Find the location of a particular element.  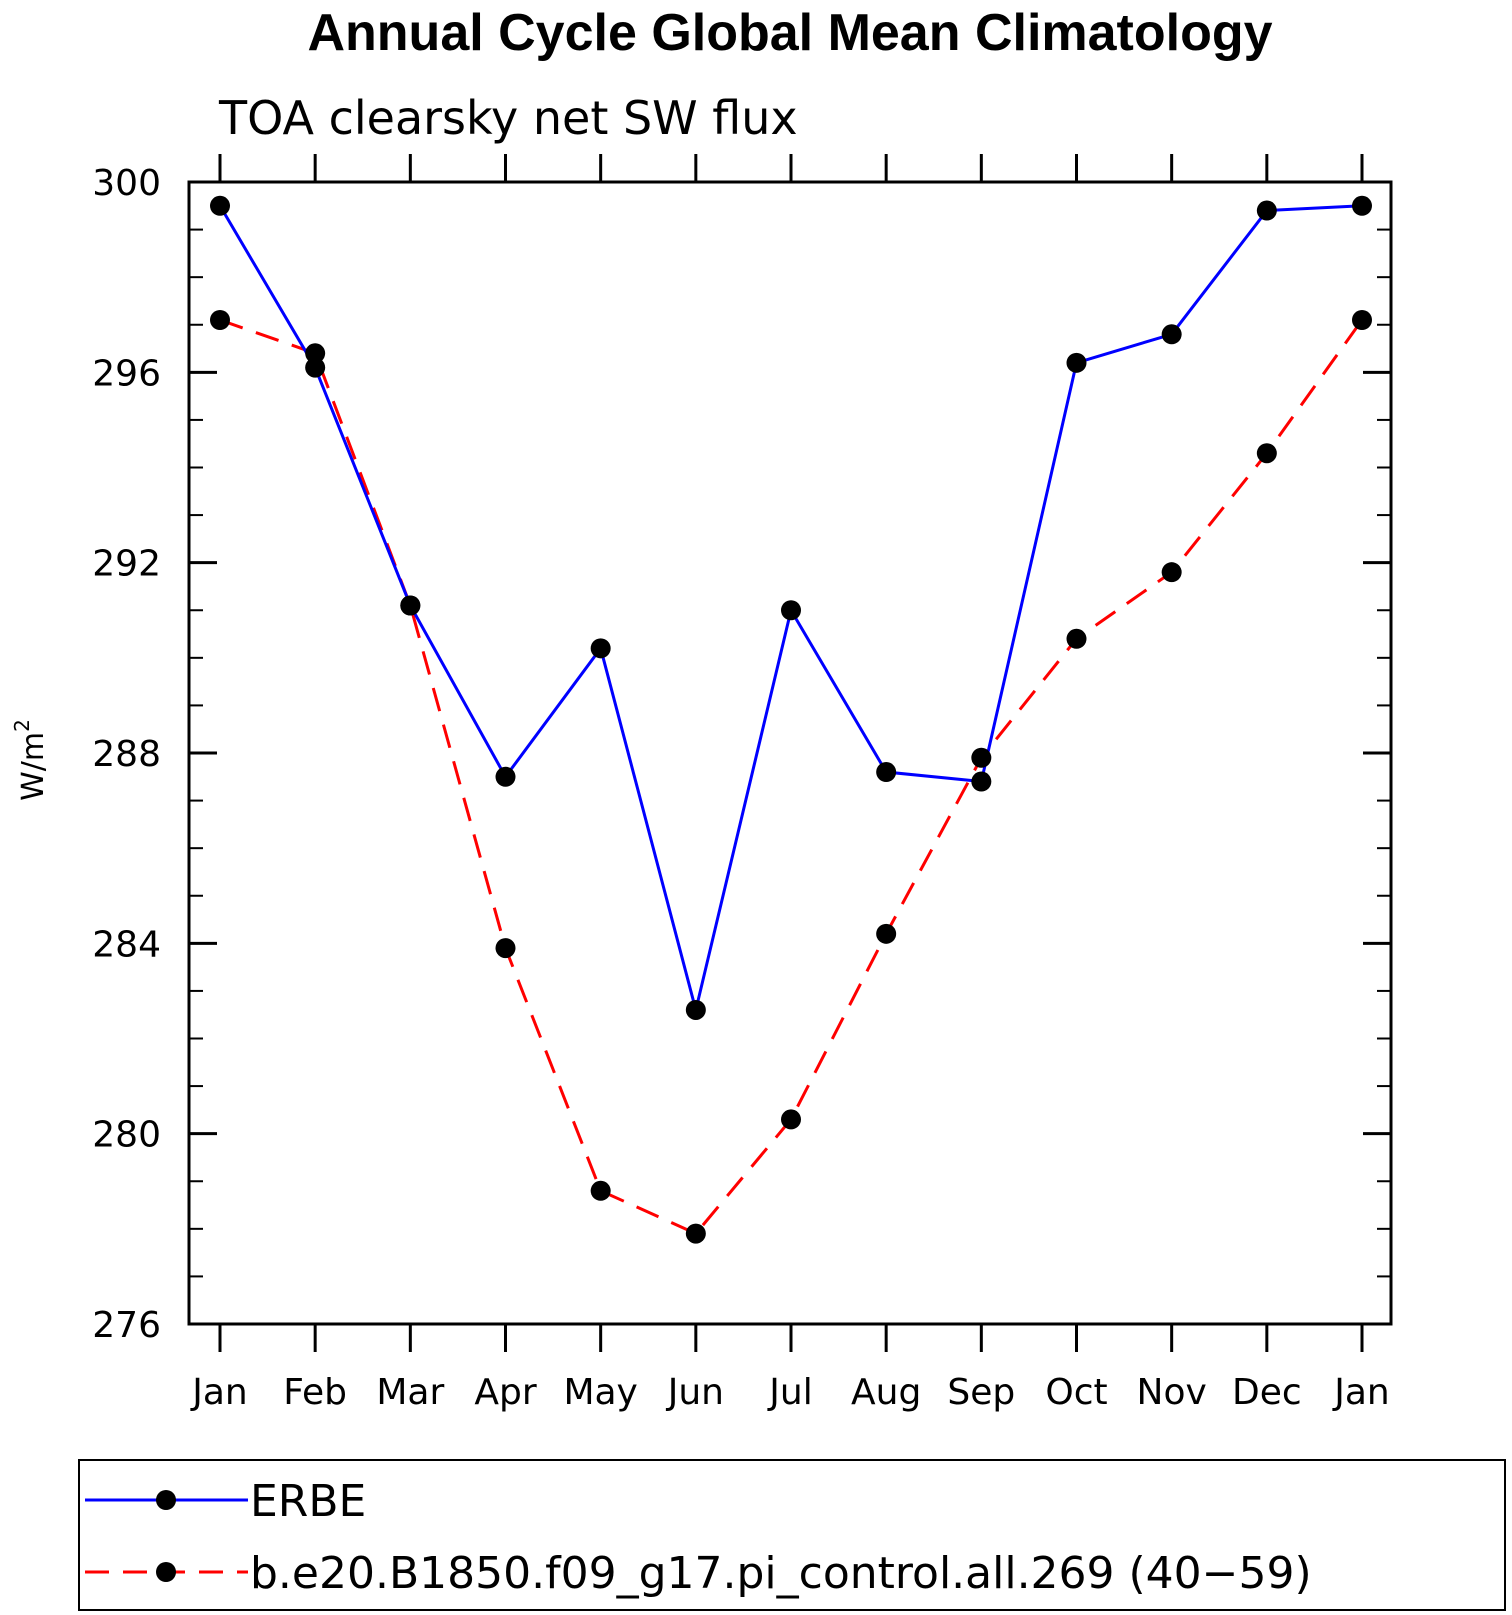

x-tick-labels: Jan Feb Mar Apr May Jun Jul Aug Sep Oct Nov Dec Jan is located at coordinates (790, 1392).